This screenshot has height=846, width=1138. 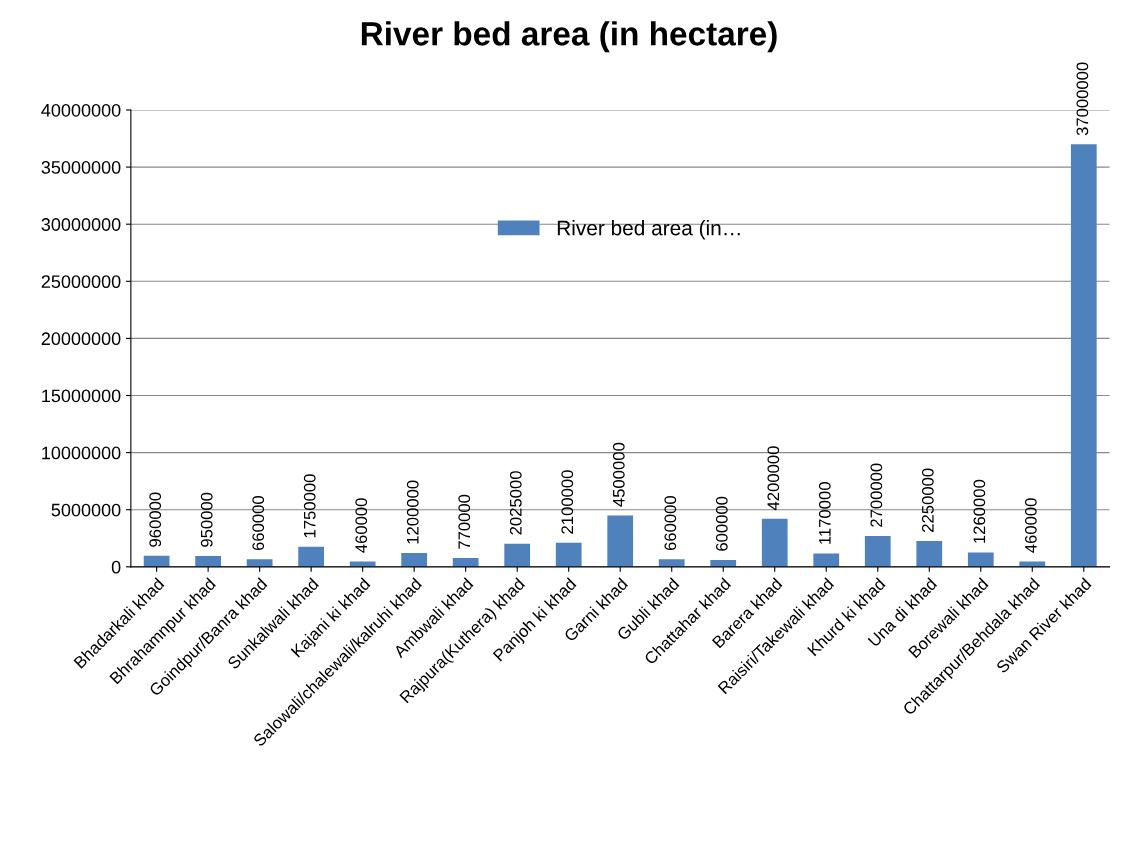 What do you see at coordinates (618, 474) in the screenshot?
I see `data-label: 4500000` at bounding box center [618, 474].